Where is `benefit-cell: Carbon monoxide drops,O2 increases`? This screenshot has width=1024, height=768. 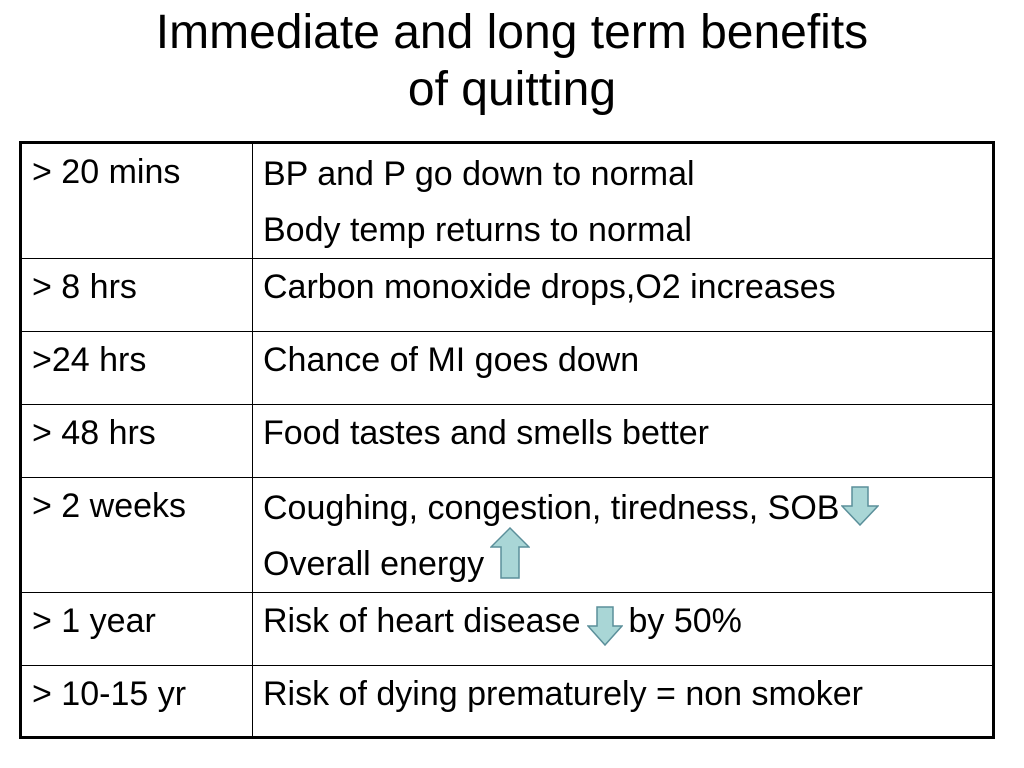
benefit-cell: Carbon monoxide drops,O2 increases is located at coordinates (623, 295).